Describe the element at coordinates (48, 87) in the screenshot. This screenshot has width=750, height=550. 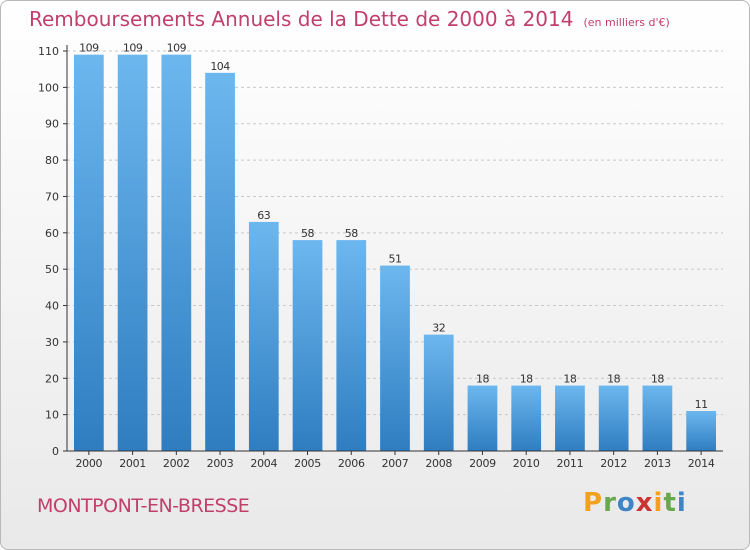
I see `y-tick-label: 100` at that location.